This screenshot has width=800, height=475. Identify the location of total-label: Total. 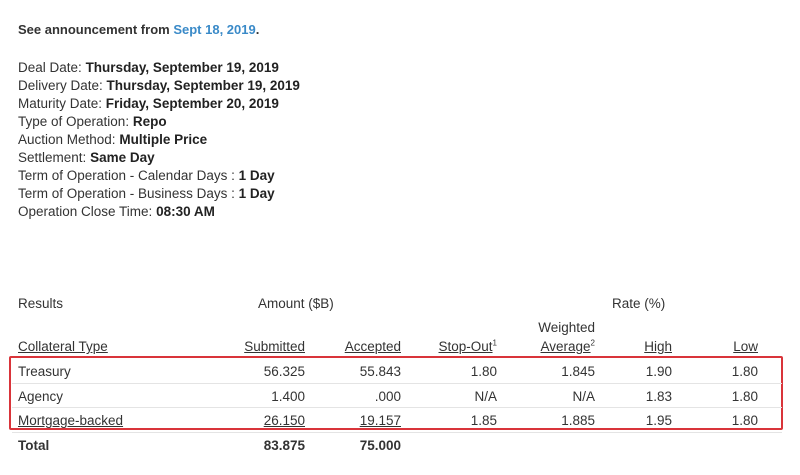
(34, 445).